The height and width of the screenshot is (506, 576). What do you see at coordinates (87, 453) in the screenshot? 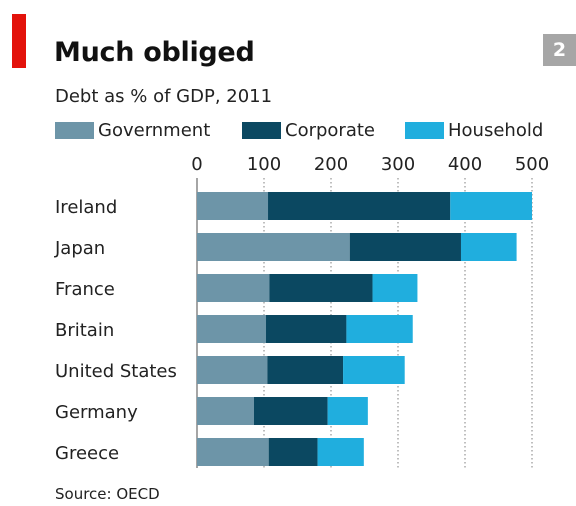
I see `category-label: Greece` at bounding box center [87, 453].